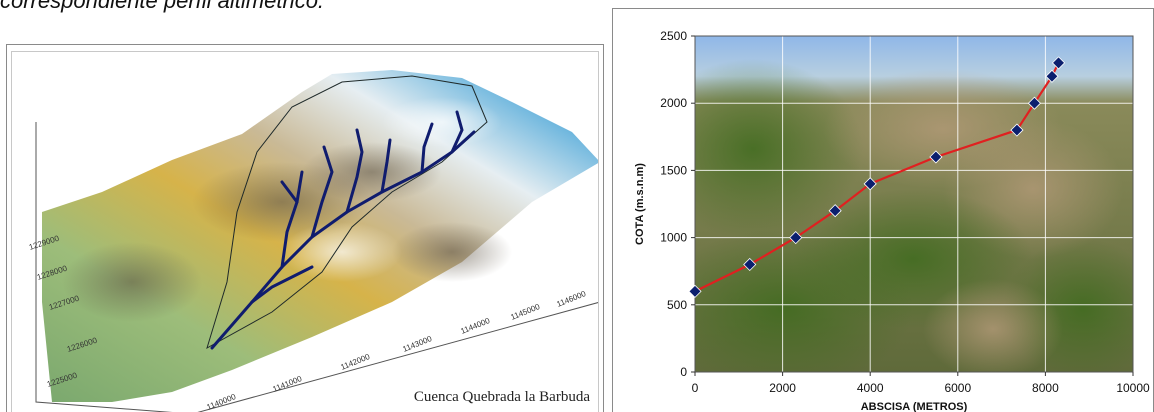 The height and width of the screenshot is (412, 1154). I want to click on y-tick-label: 1000, so click(673, 238).